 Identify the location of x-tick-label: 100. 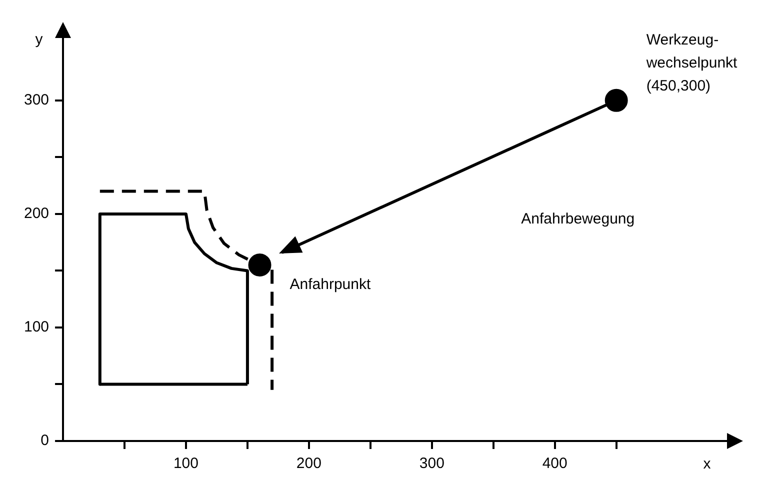
(185, 463).